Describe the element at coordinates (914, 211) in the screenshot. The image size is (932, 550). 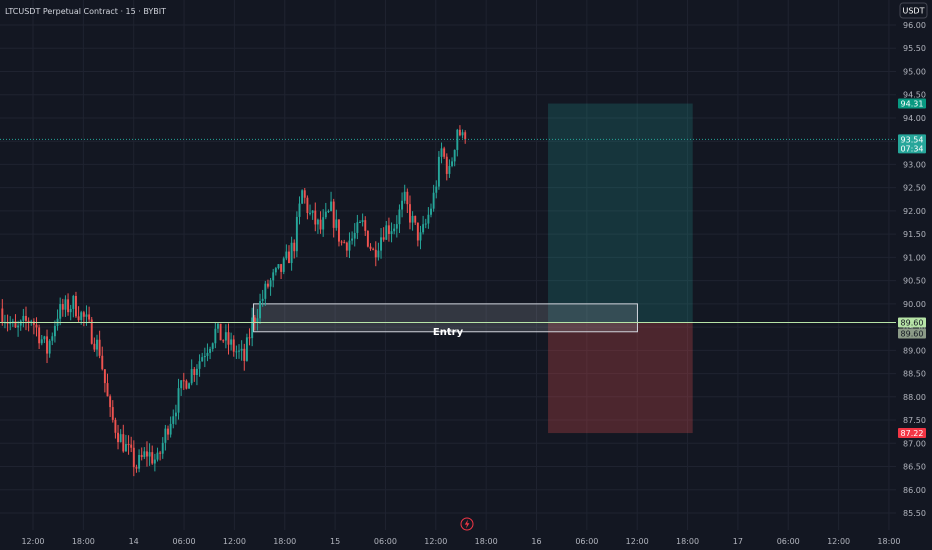
I see `price-tick-label: 92.00` at that location.